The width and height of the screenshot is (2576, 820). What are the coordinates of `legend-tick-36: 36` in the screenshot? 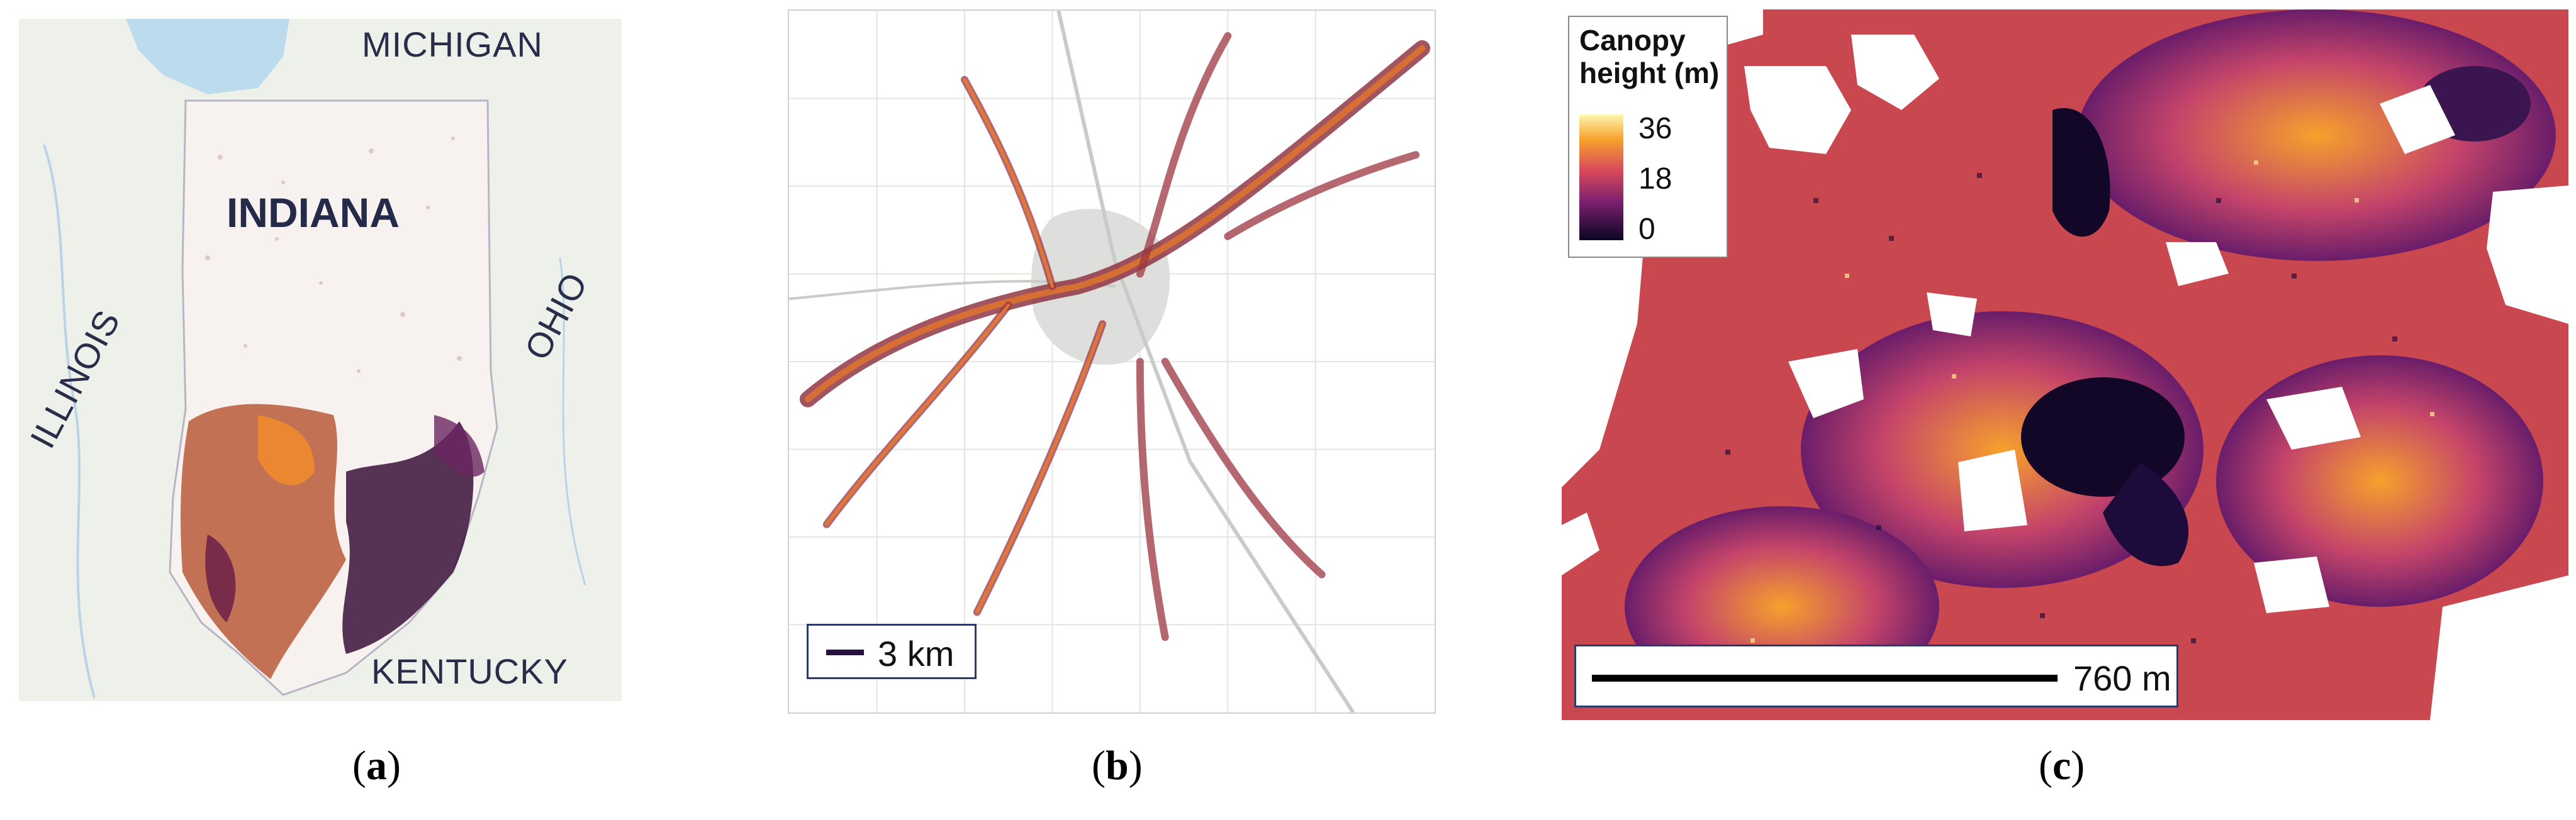 It's located at (1655, 128).